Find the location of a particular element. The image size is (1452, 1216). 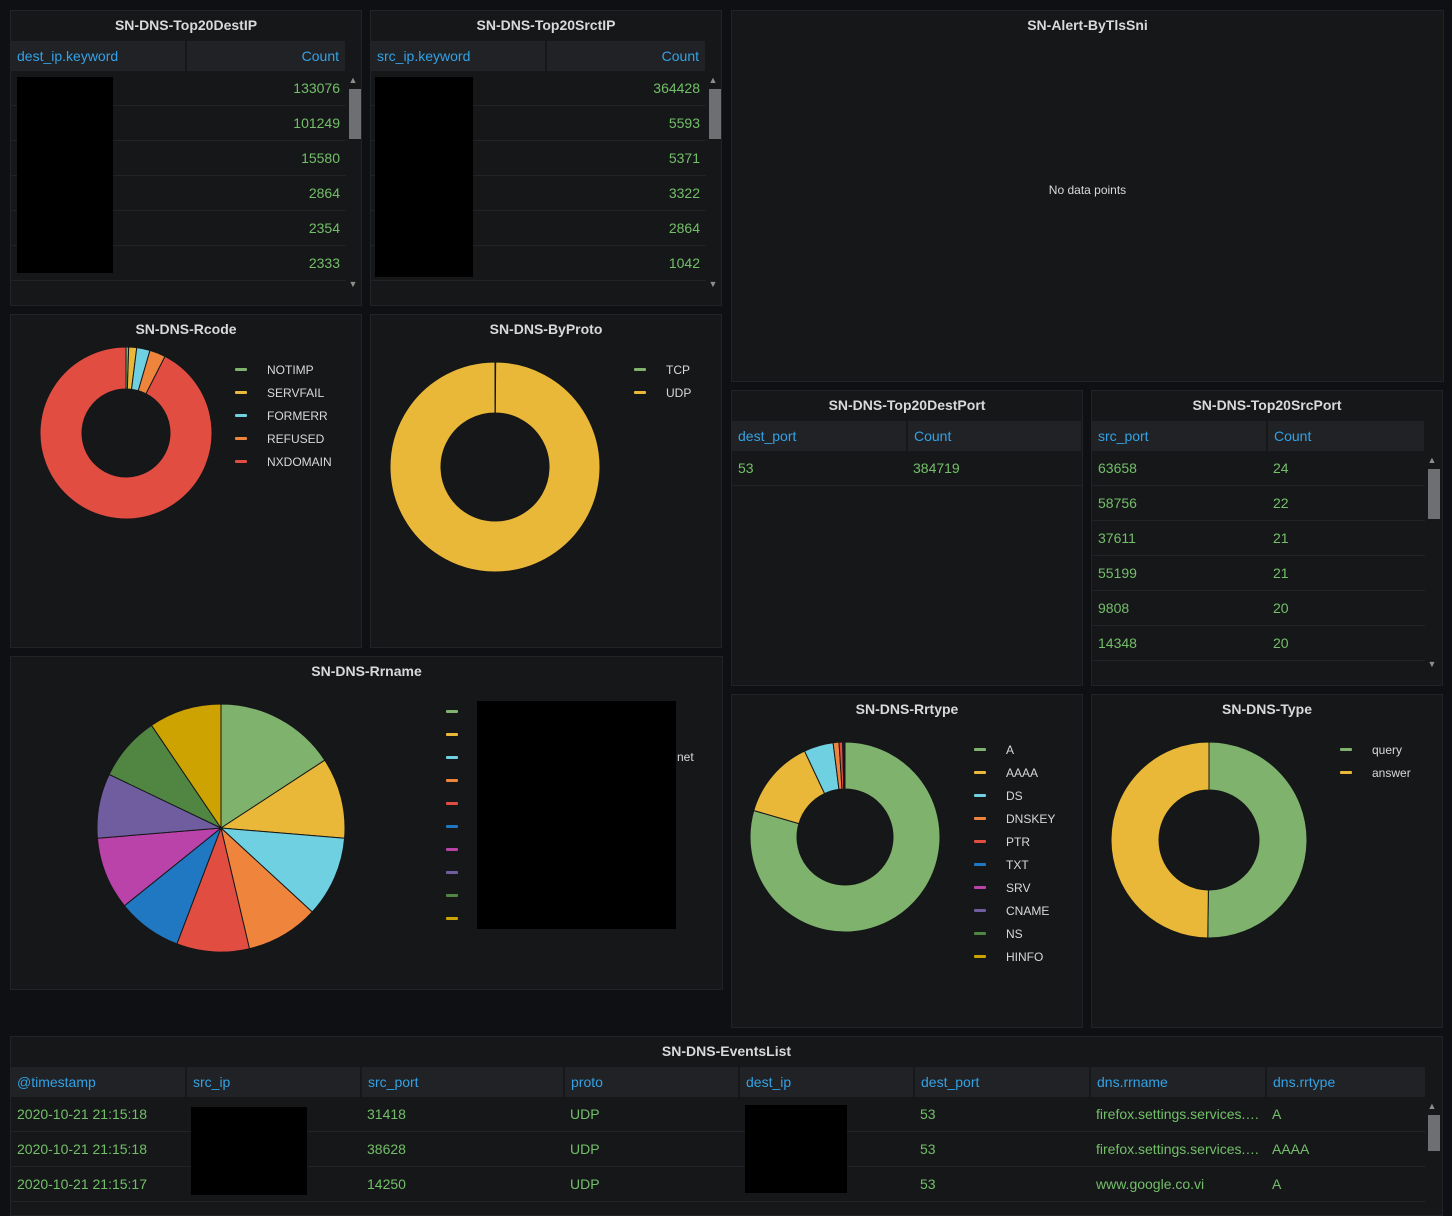

legend-item: CNAME is located at coordinates (1014, 910).